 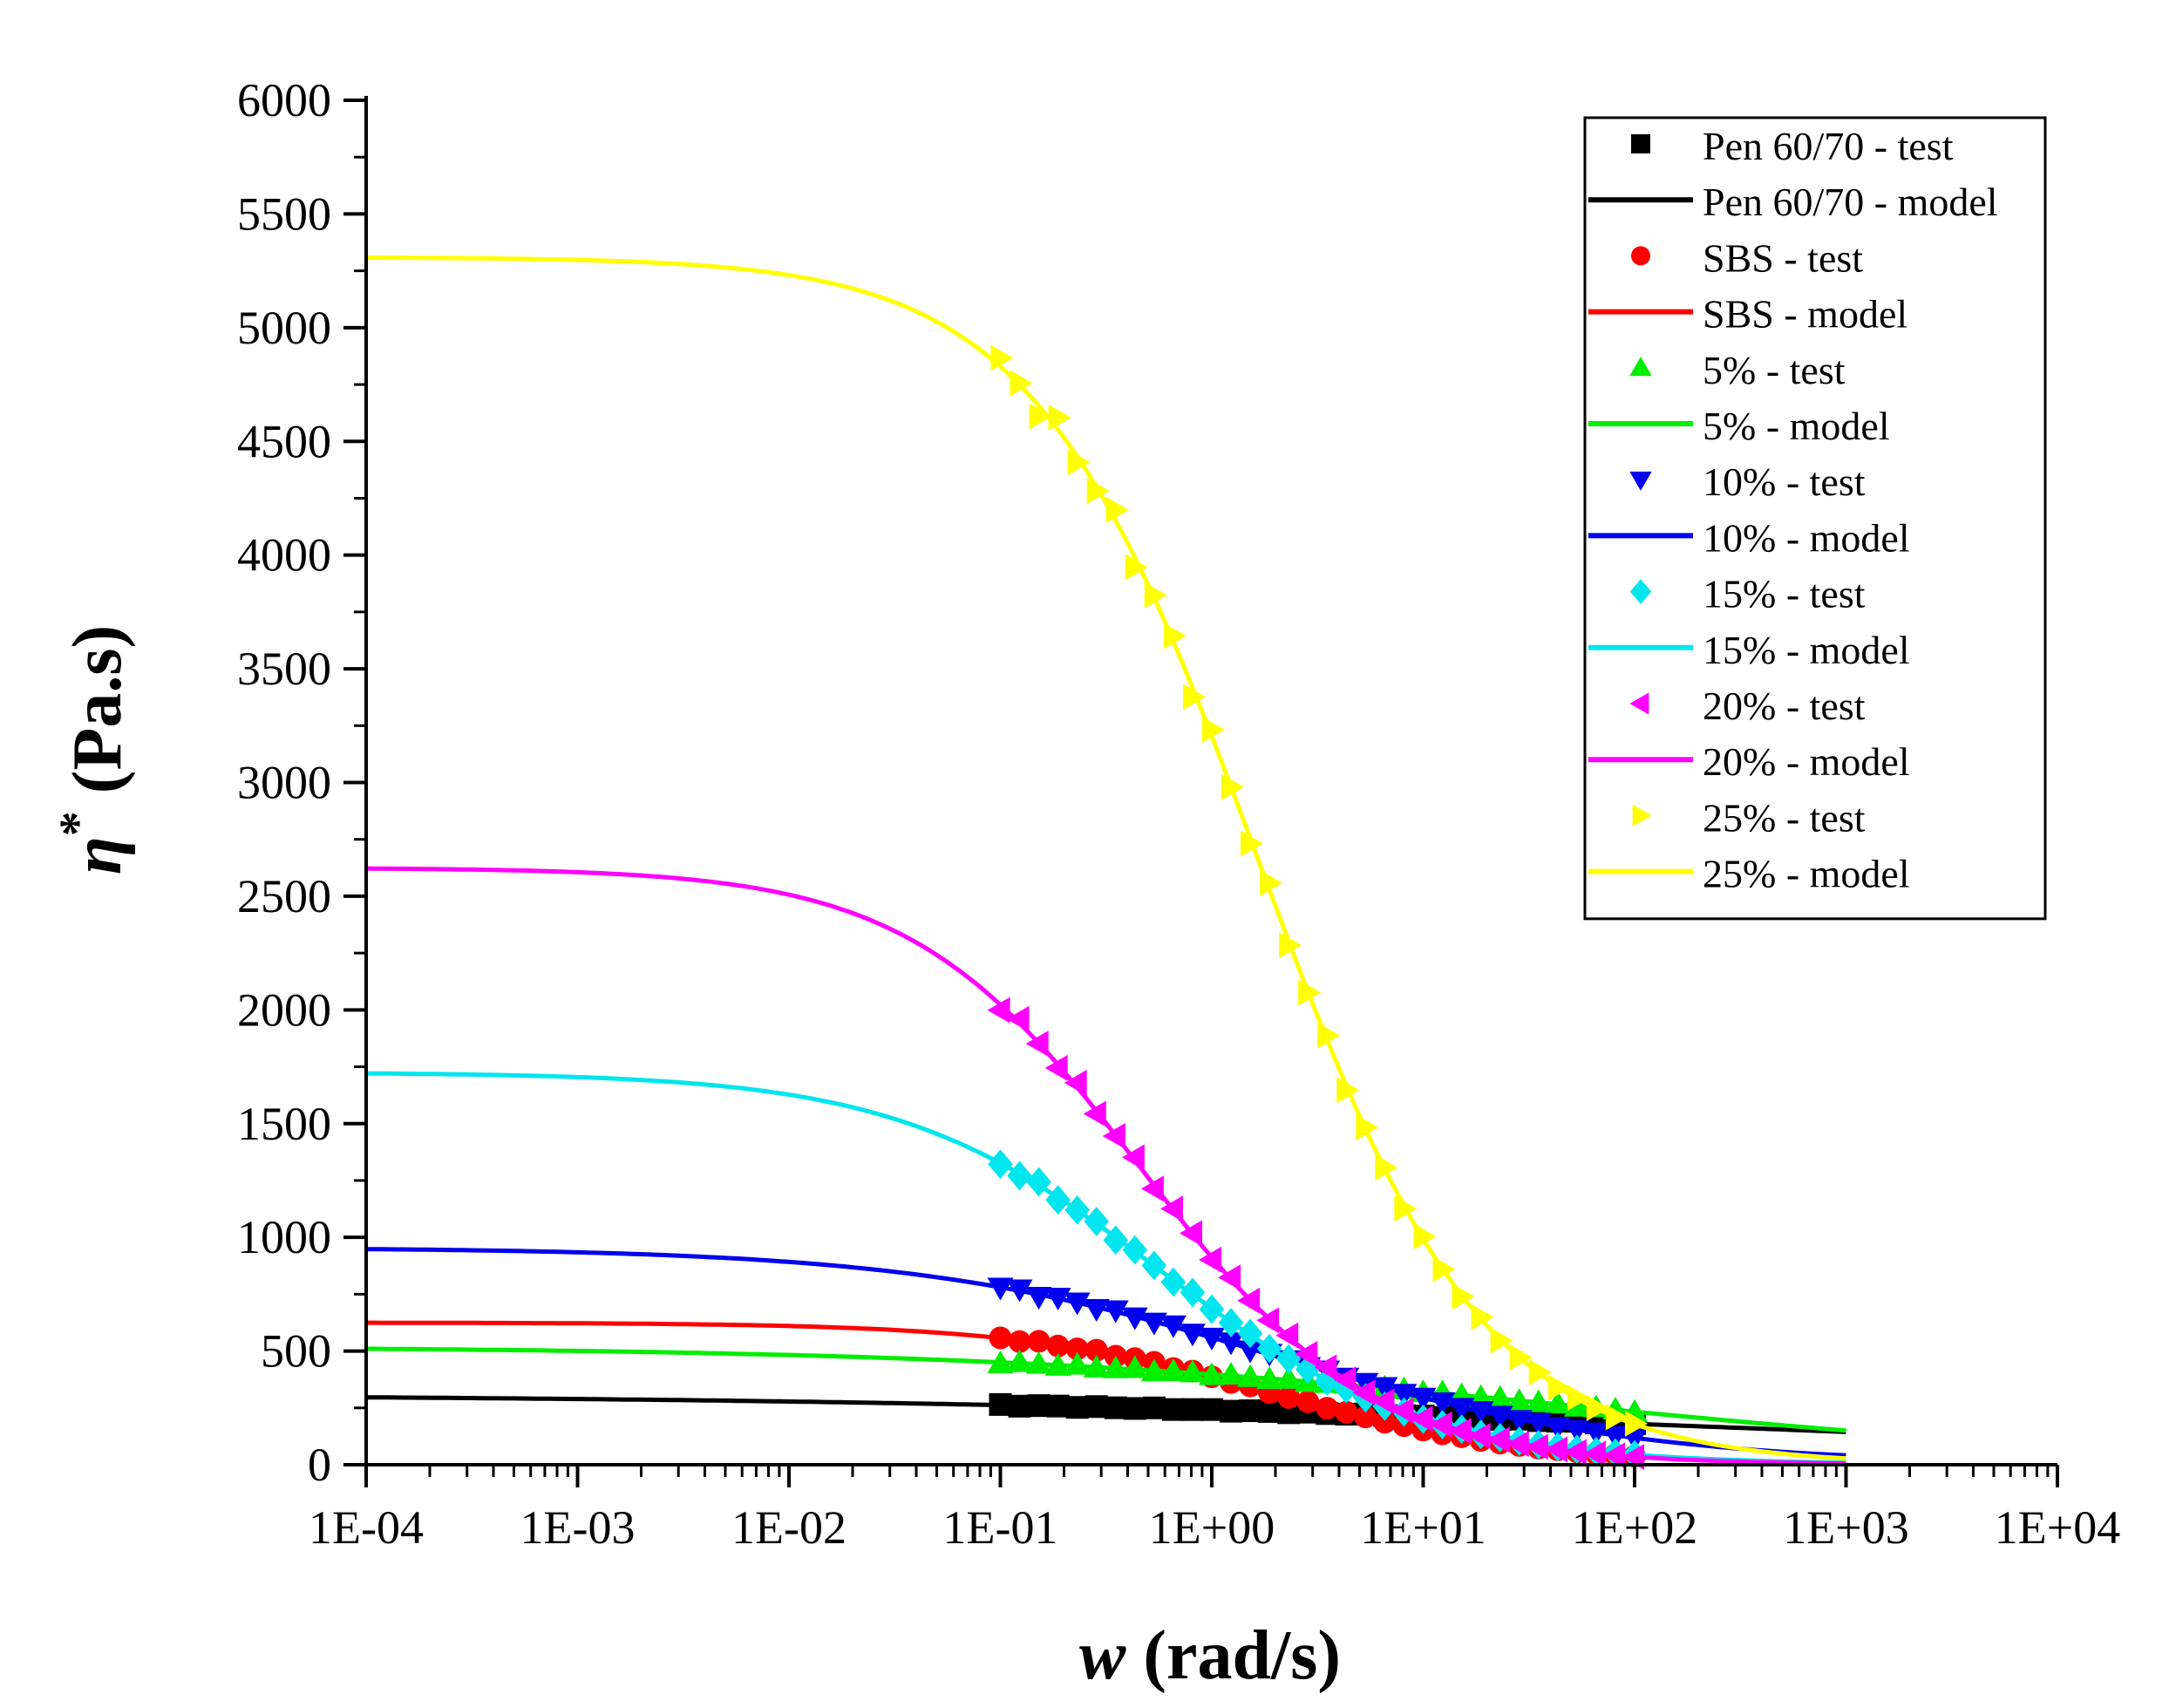 What do you see at coordinates (1784, 481) in the screenshot?
I see `legend-test-label: 10% - test` at bounding box center [1784, 481].